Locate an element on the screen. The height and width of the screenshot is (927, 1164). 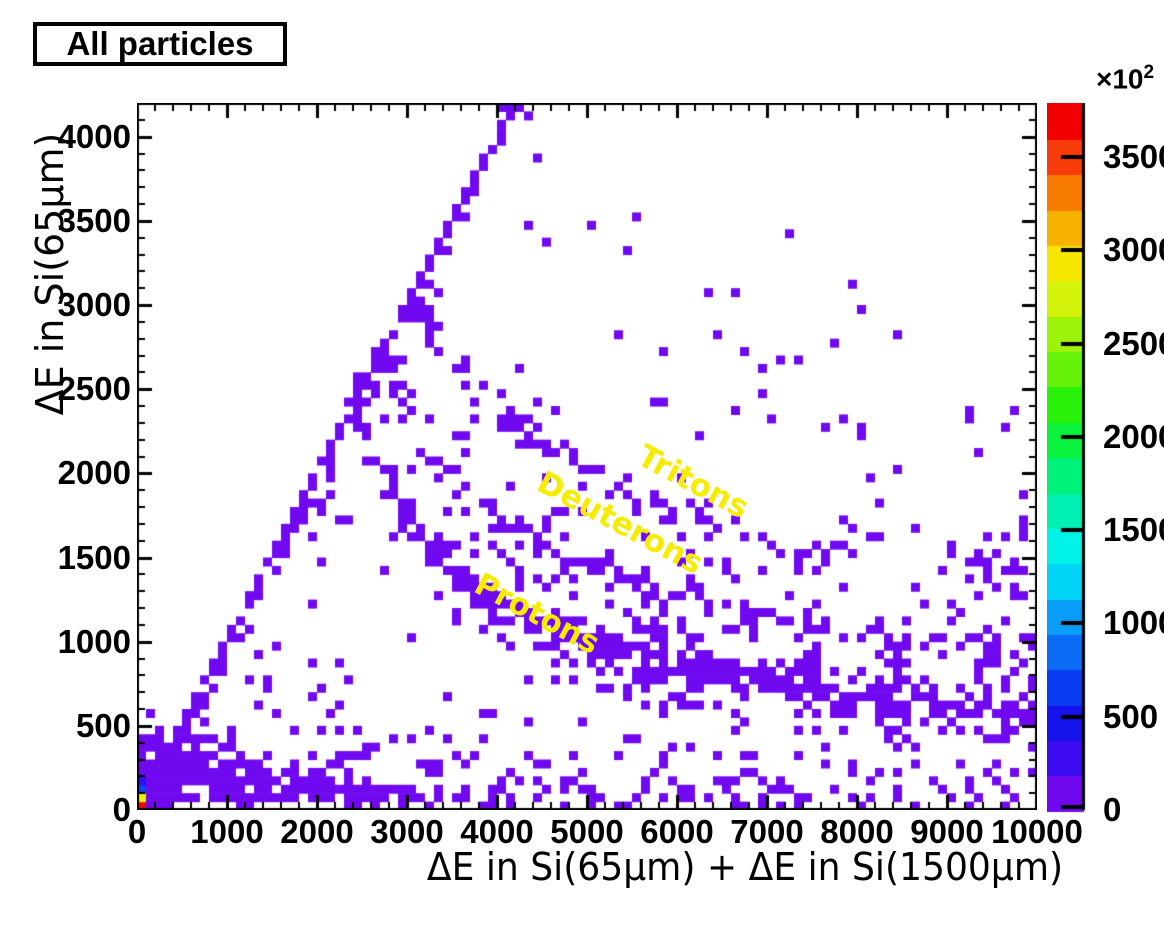
x-axis-tick-label: 1000 is located at coordinates (227, 831).